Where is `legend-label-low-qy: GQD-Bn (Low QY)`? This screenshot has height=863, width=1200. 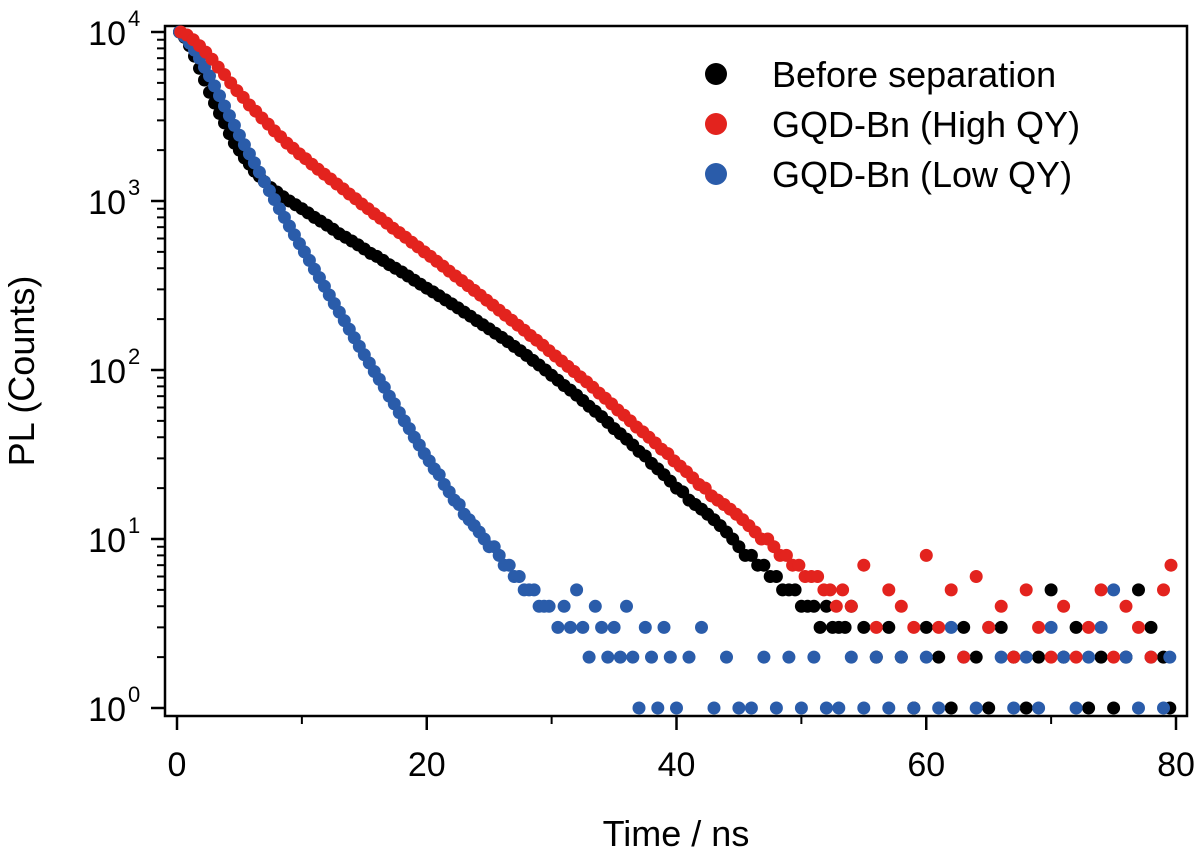 legend-label-low-qy: GQD-Bn (Low QY) is located at coordinates (922, 174).